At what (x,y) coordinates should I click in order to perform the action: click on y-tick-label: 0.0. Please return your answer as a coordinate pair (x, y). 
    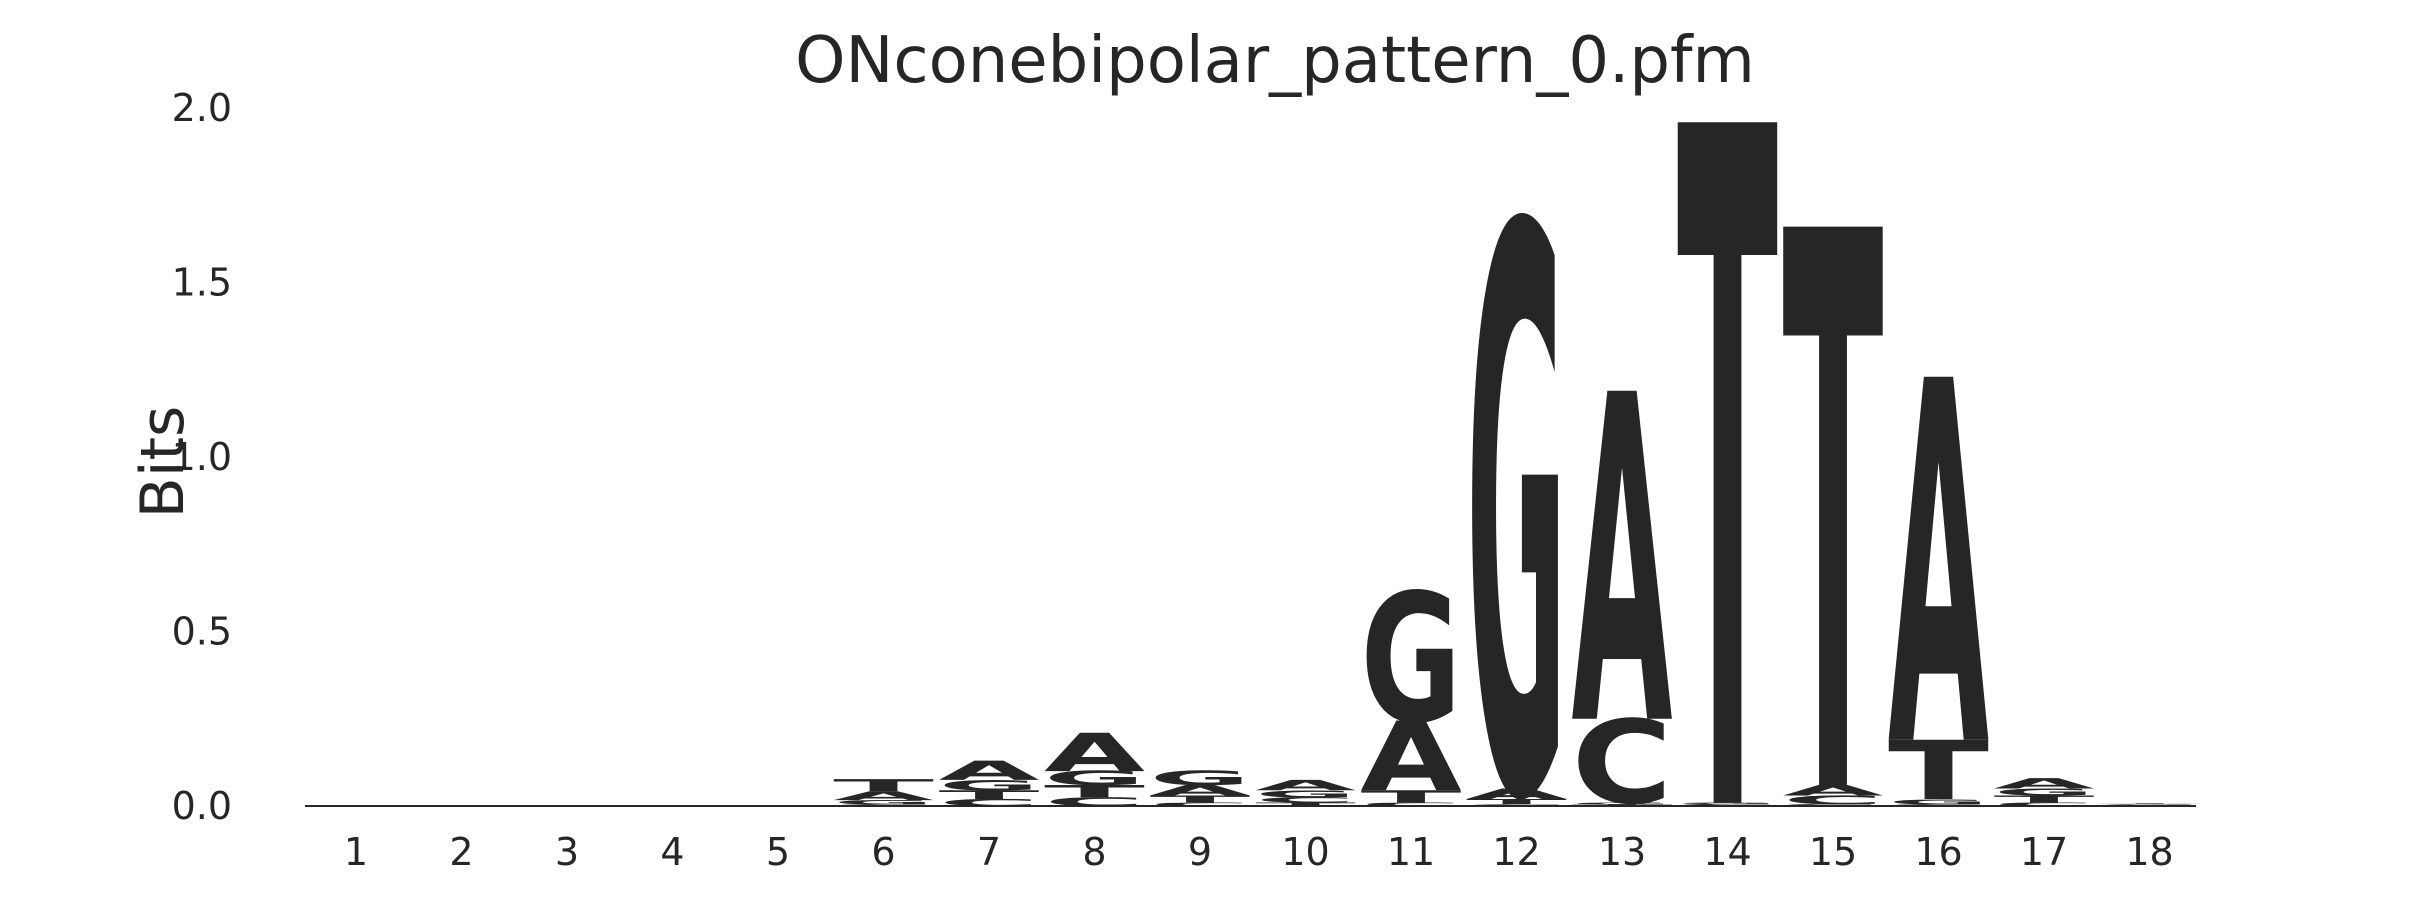
    Looking at the image, I should click on (202, 806).